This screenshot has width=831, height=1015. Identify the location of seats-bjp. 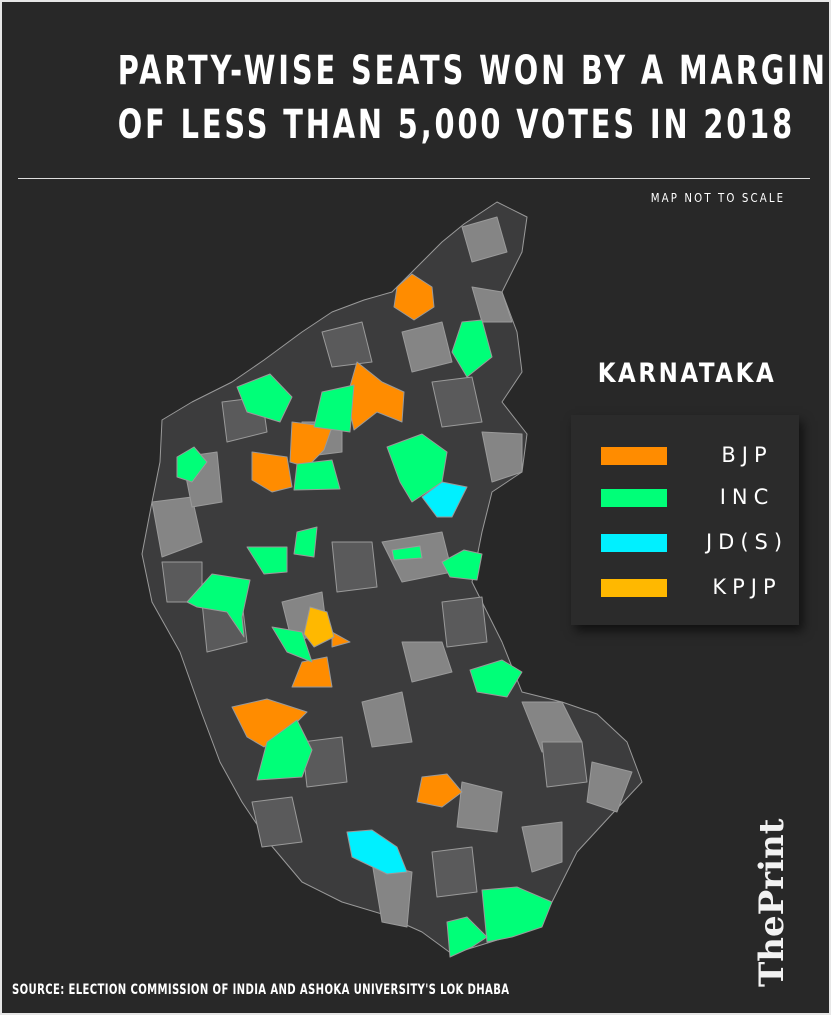
(347, 540).